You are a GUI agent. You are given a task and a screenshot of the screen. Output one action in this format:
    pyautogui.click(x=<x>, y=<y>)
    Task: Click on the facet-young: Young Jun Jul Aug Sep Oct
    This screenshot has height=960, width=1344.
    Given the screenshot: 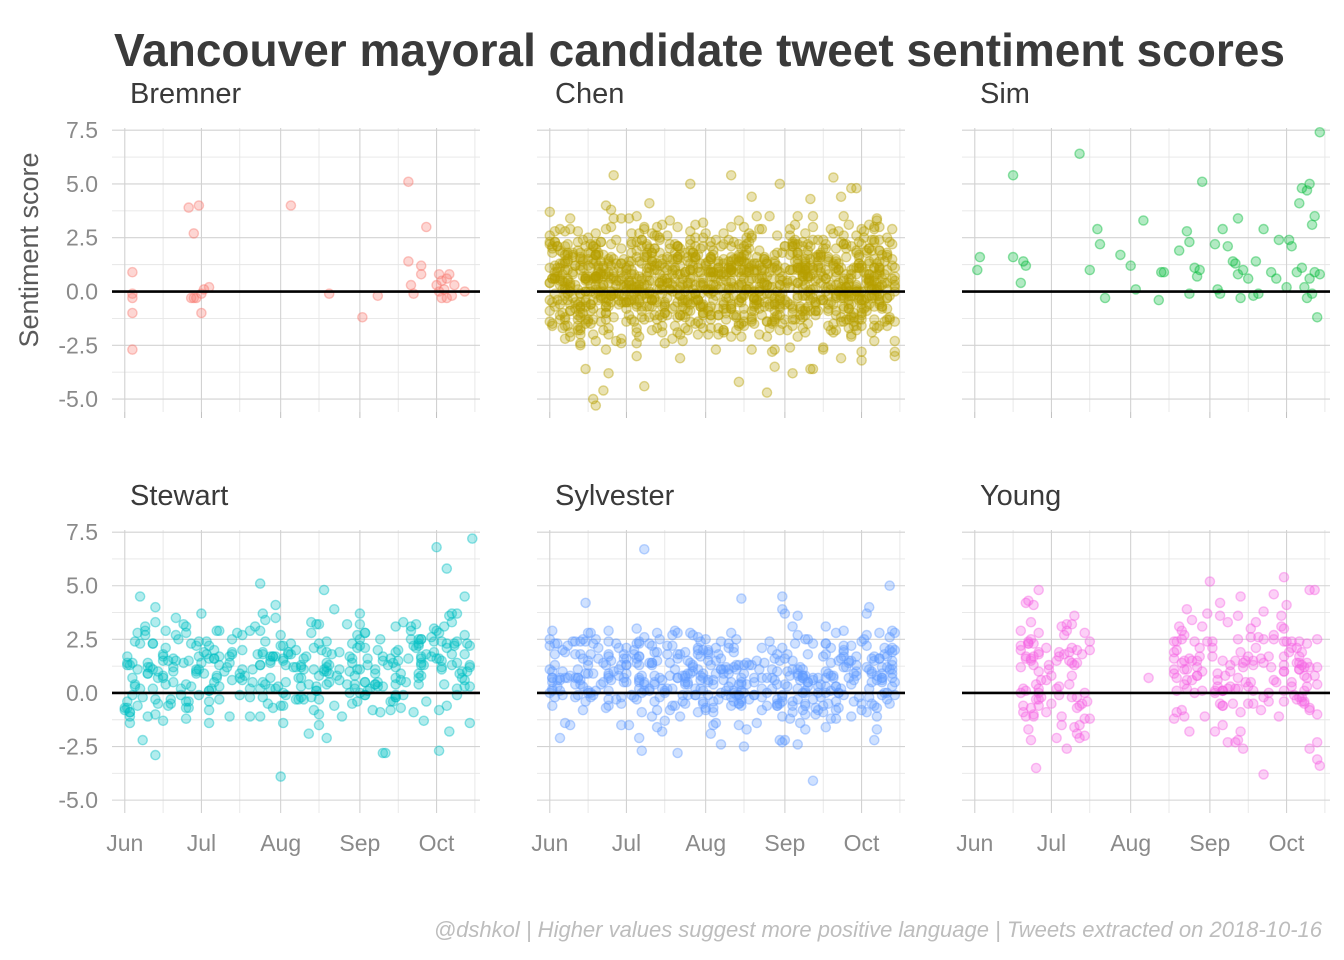 What is the action you would take?
    pyautogui.click(x=1143, y=668)
    